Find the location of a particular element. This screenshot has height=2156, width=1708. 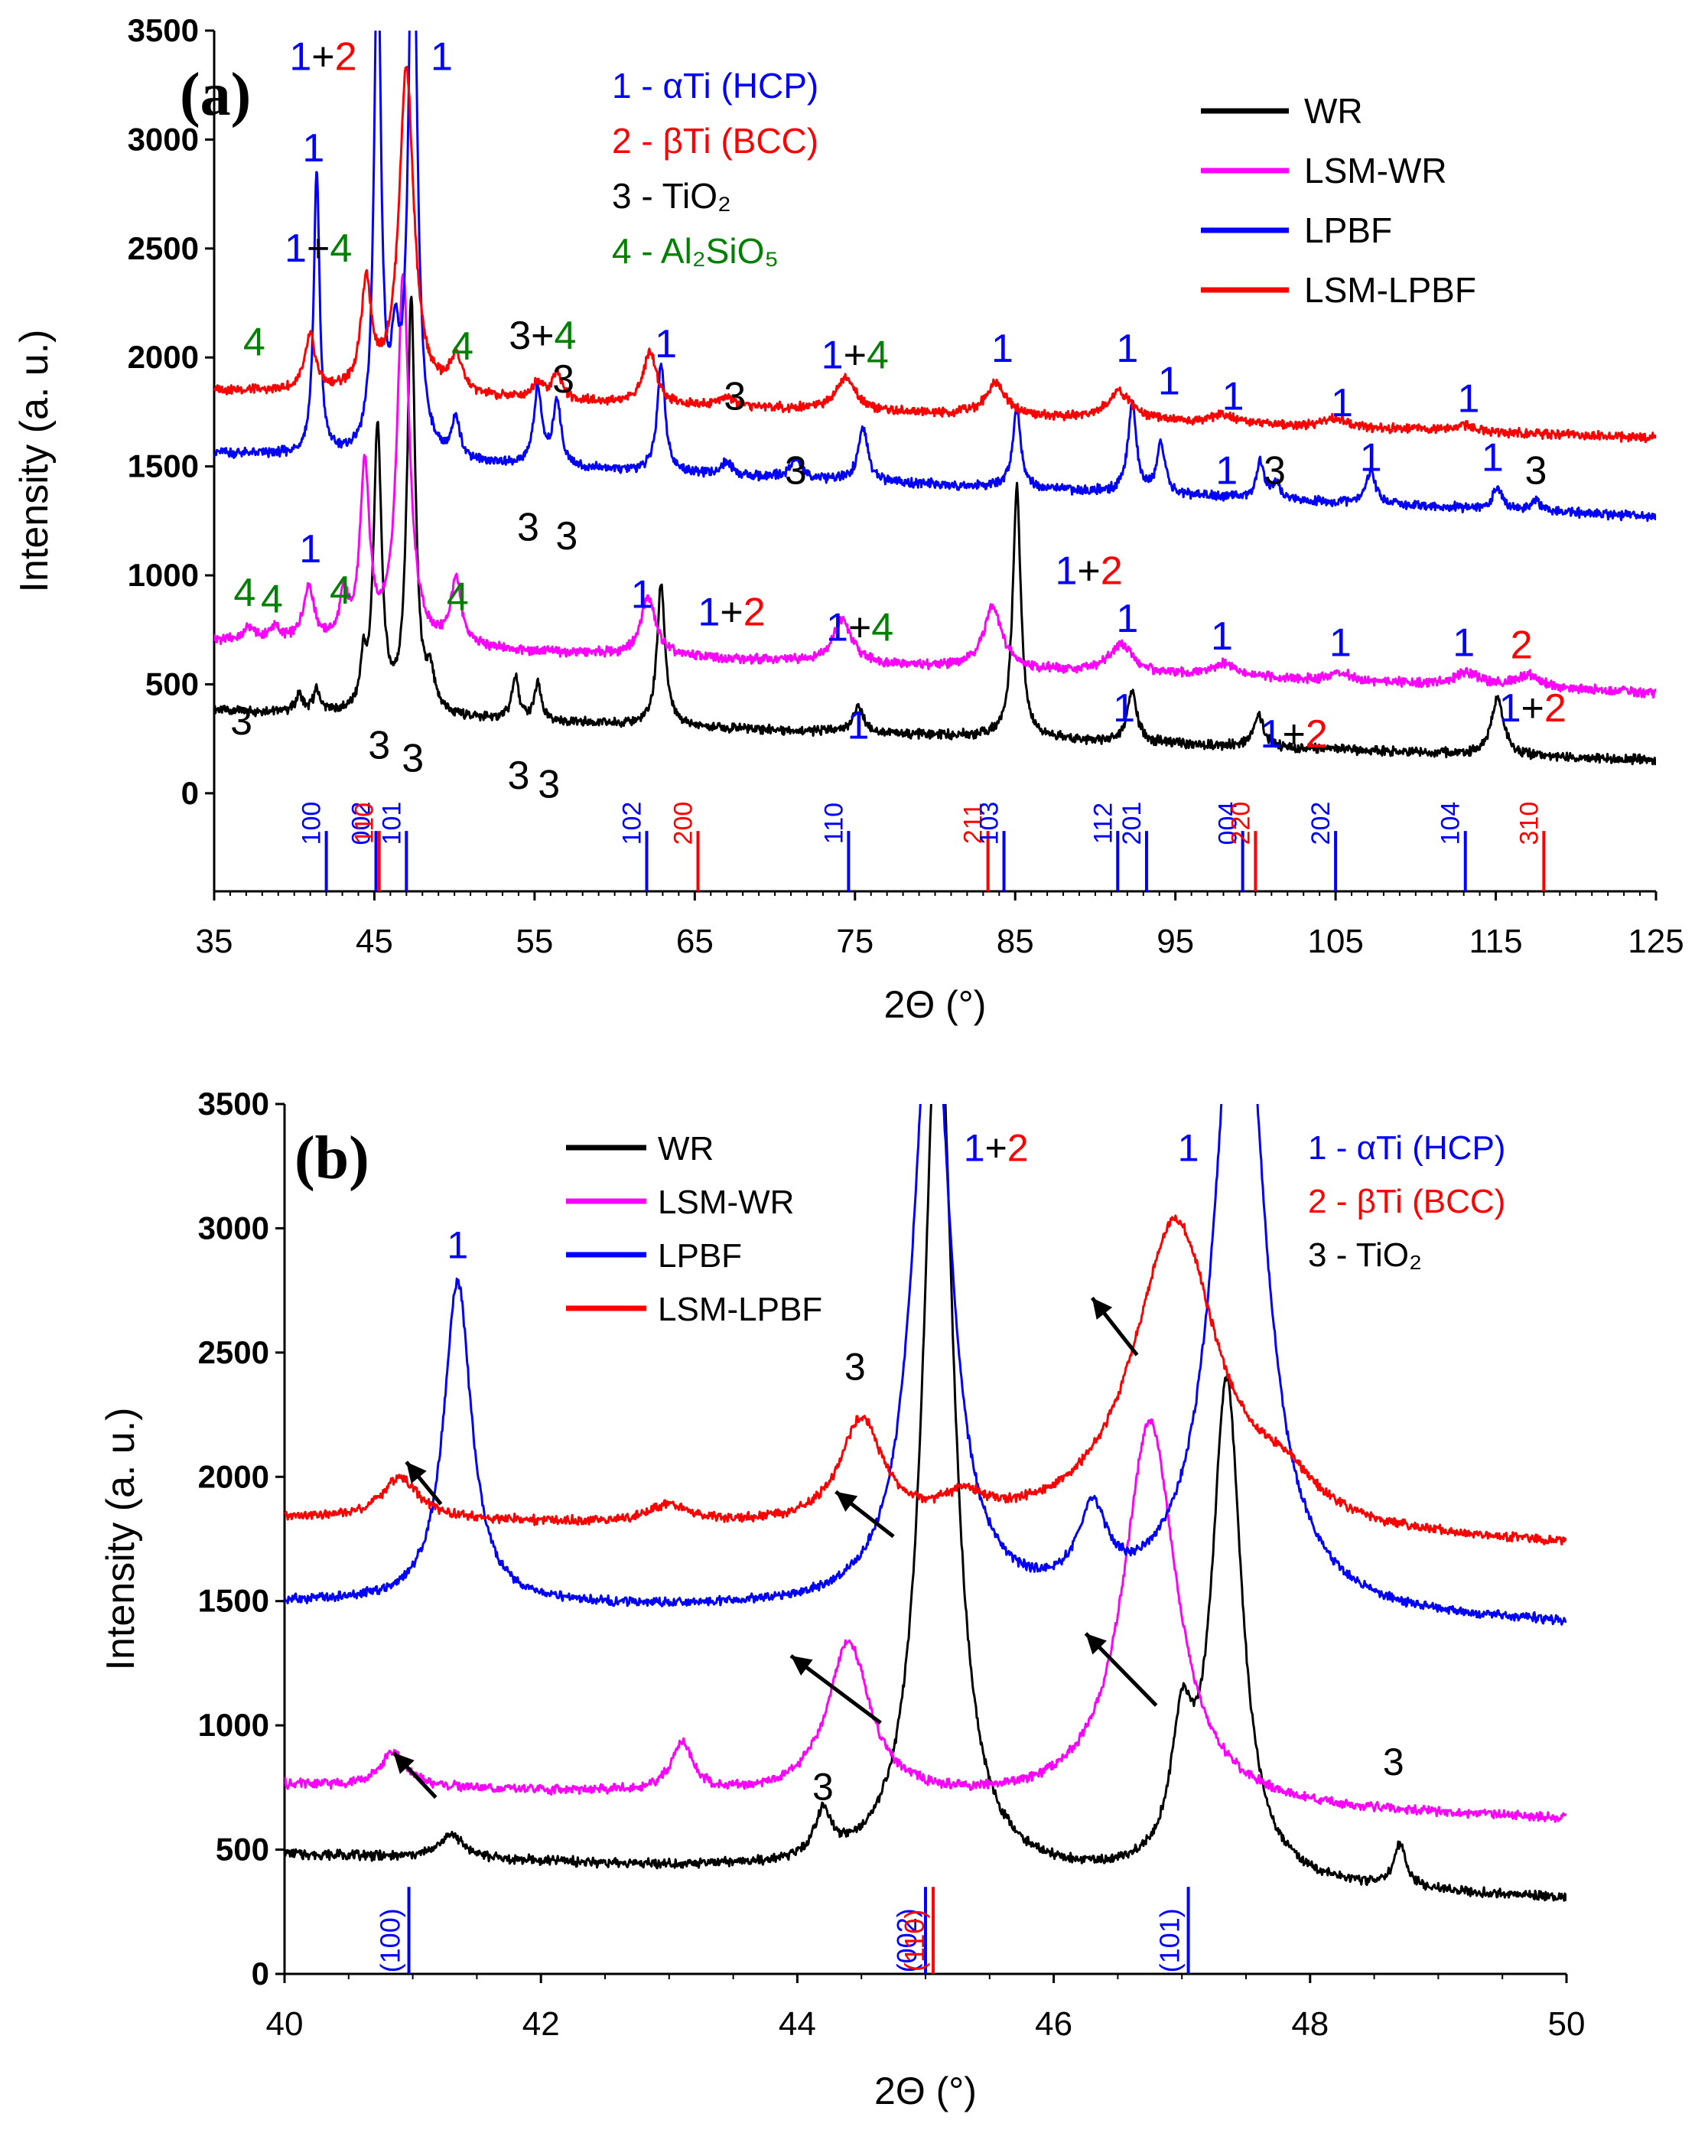

y-axis-label: Intensity (a. u.) is located at coordinates (34, 461).